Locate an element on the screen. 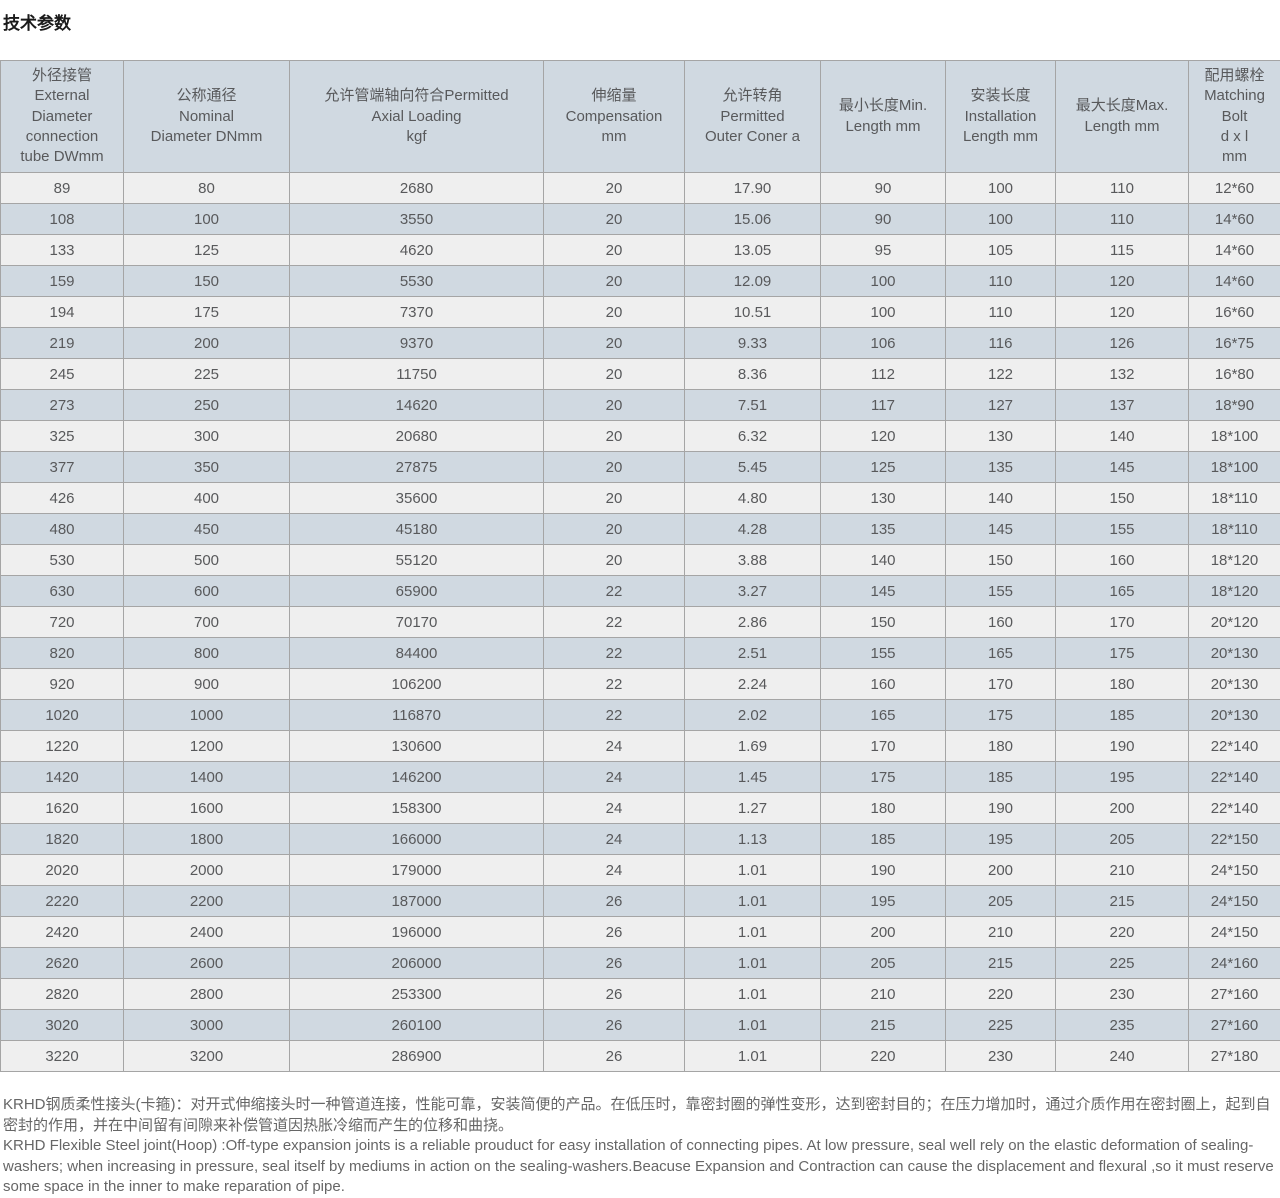 This screenshot has width=1280, height=1198. table-cell: 325 is located at coordinates (62, 436).